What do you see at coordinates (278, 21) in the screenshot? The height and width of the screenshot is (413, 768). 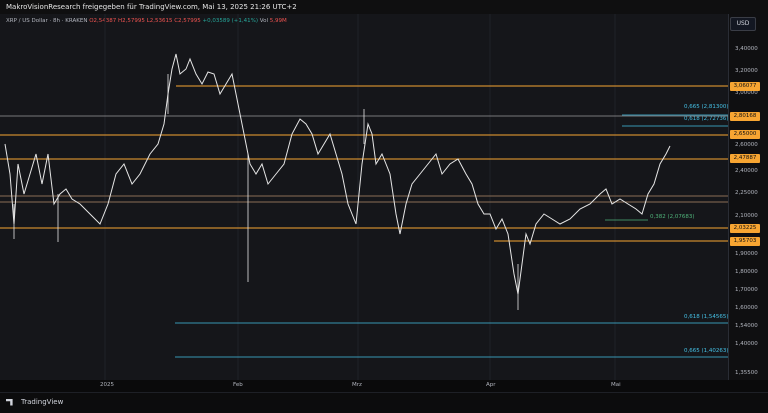 I see `volume-value: 5,99M` at bounding box center [278, 21].